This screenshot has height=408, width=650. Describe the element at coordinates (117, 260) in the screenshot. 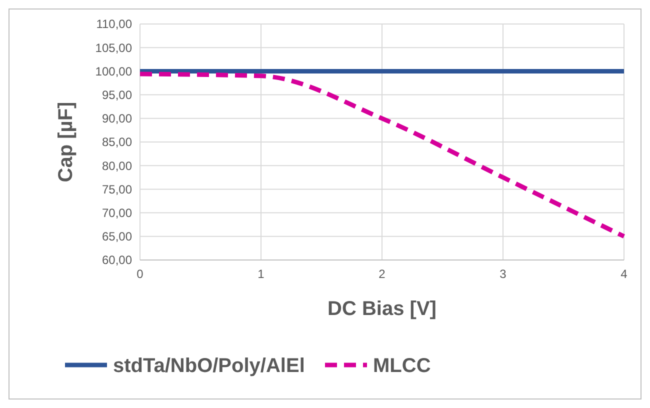

I see `y-tick-label: 60,00` at that location.